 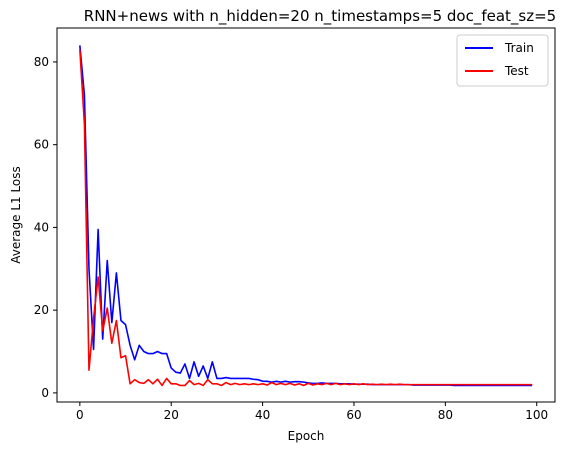 I want to click on y-tick-label: 20, so click(x=41, y=310).